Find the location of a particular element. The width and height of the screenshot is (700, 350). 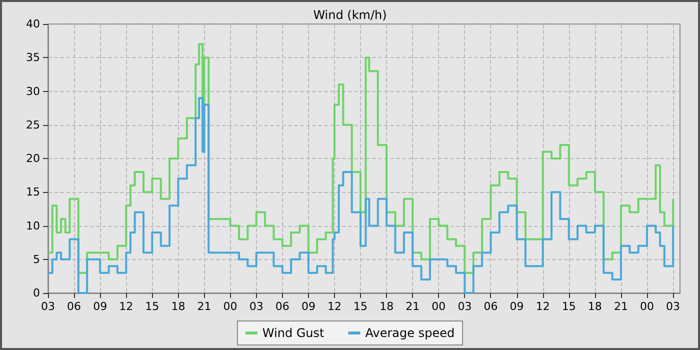

y-tick-label: 15 is located at coordinates (33, 192).